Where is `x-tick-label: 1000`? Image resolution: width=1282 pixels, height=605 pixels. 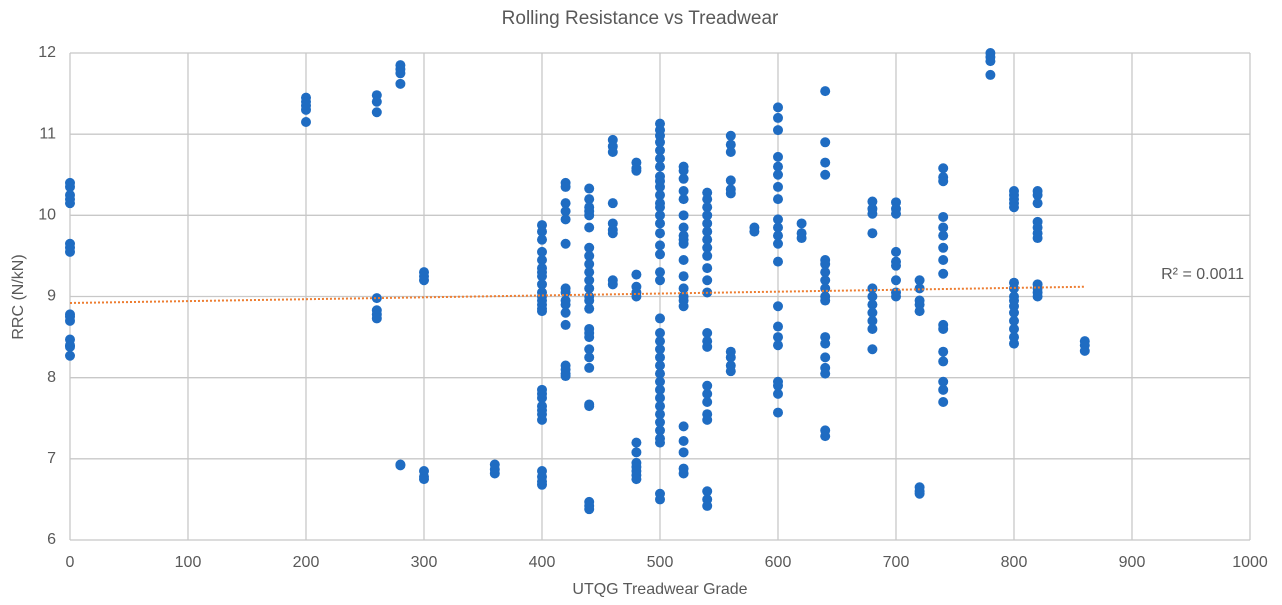 x-tick-label: 1000 is located at coordinates (1250, 562).